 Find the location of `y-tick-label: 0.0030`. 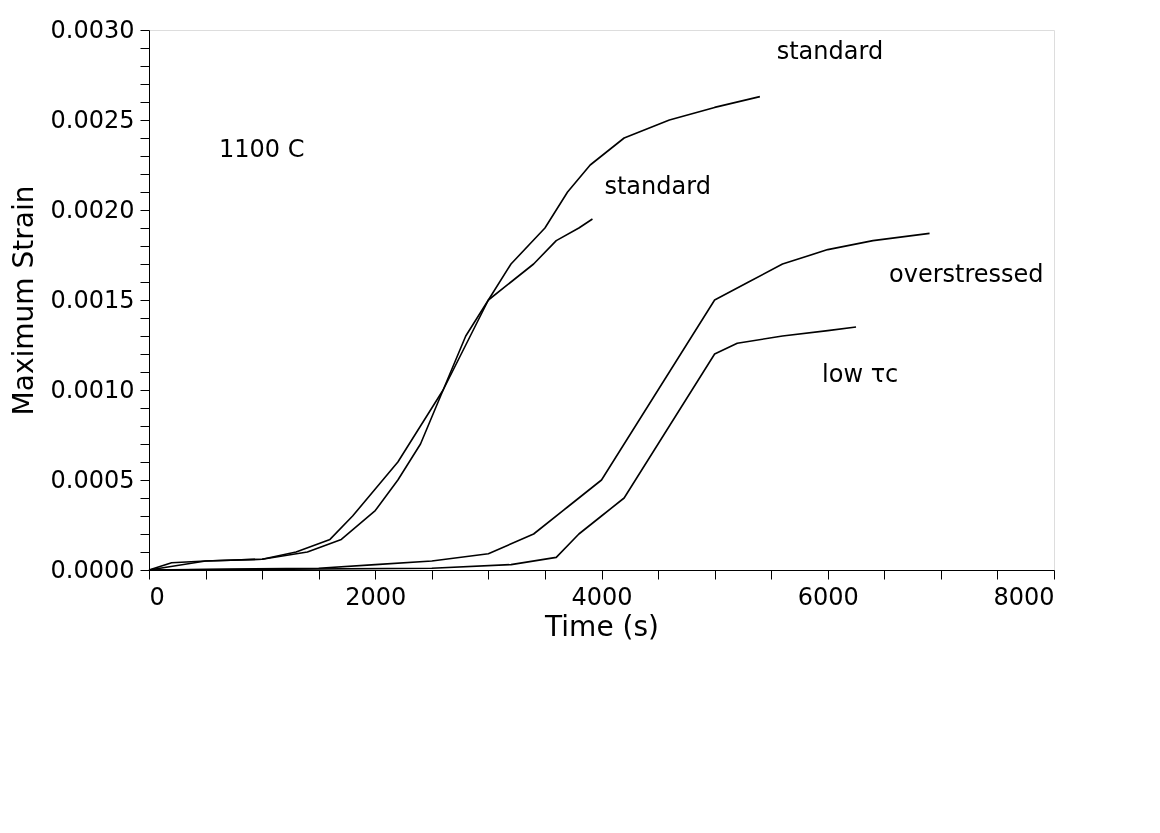

y-tick-label: 0.0030 is located at coordinates (92, 29).